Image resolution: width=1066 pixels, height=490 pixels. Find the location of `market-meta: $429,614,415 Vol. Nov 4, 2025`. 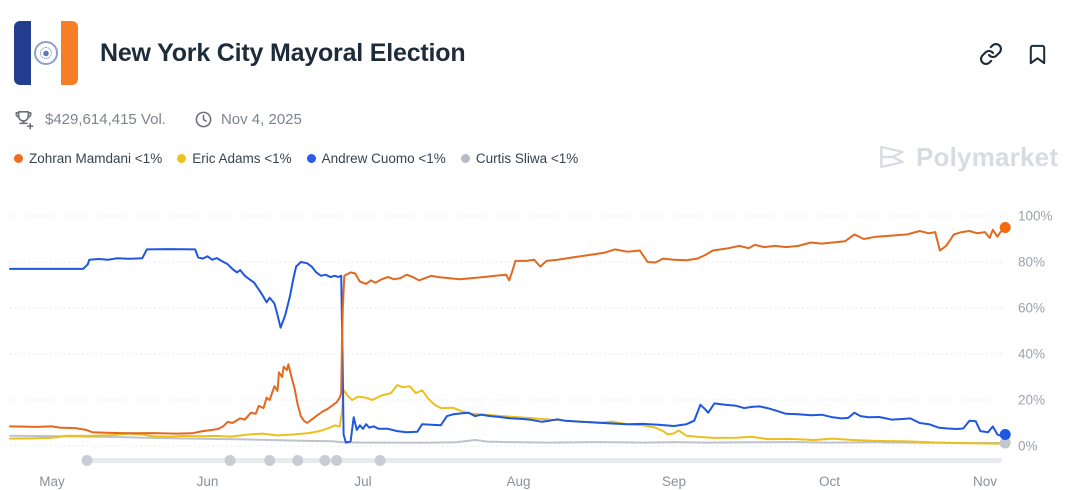

market-meta: $429,614,415 Vol. Nov 4, 2025 is located at coordinates (157, 119).